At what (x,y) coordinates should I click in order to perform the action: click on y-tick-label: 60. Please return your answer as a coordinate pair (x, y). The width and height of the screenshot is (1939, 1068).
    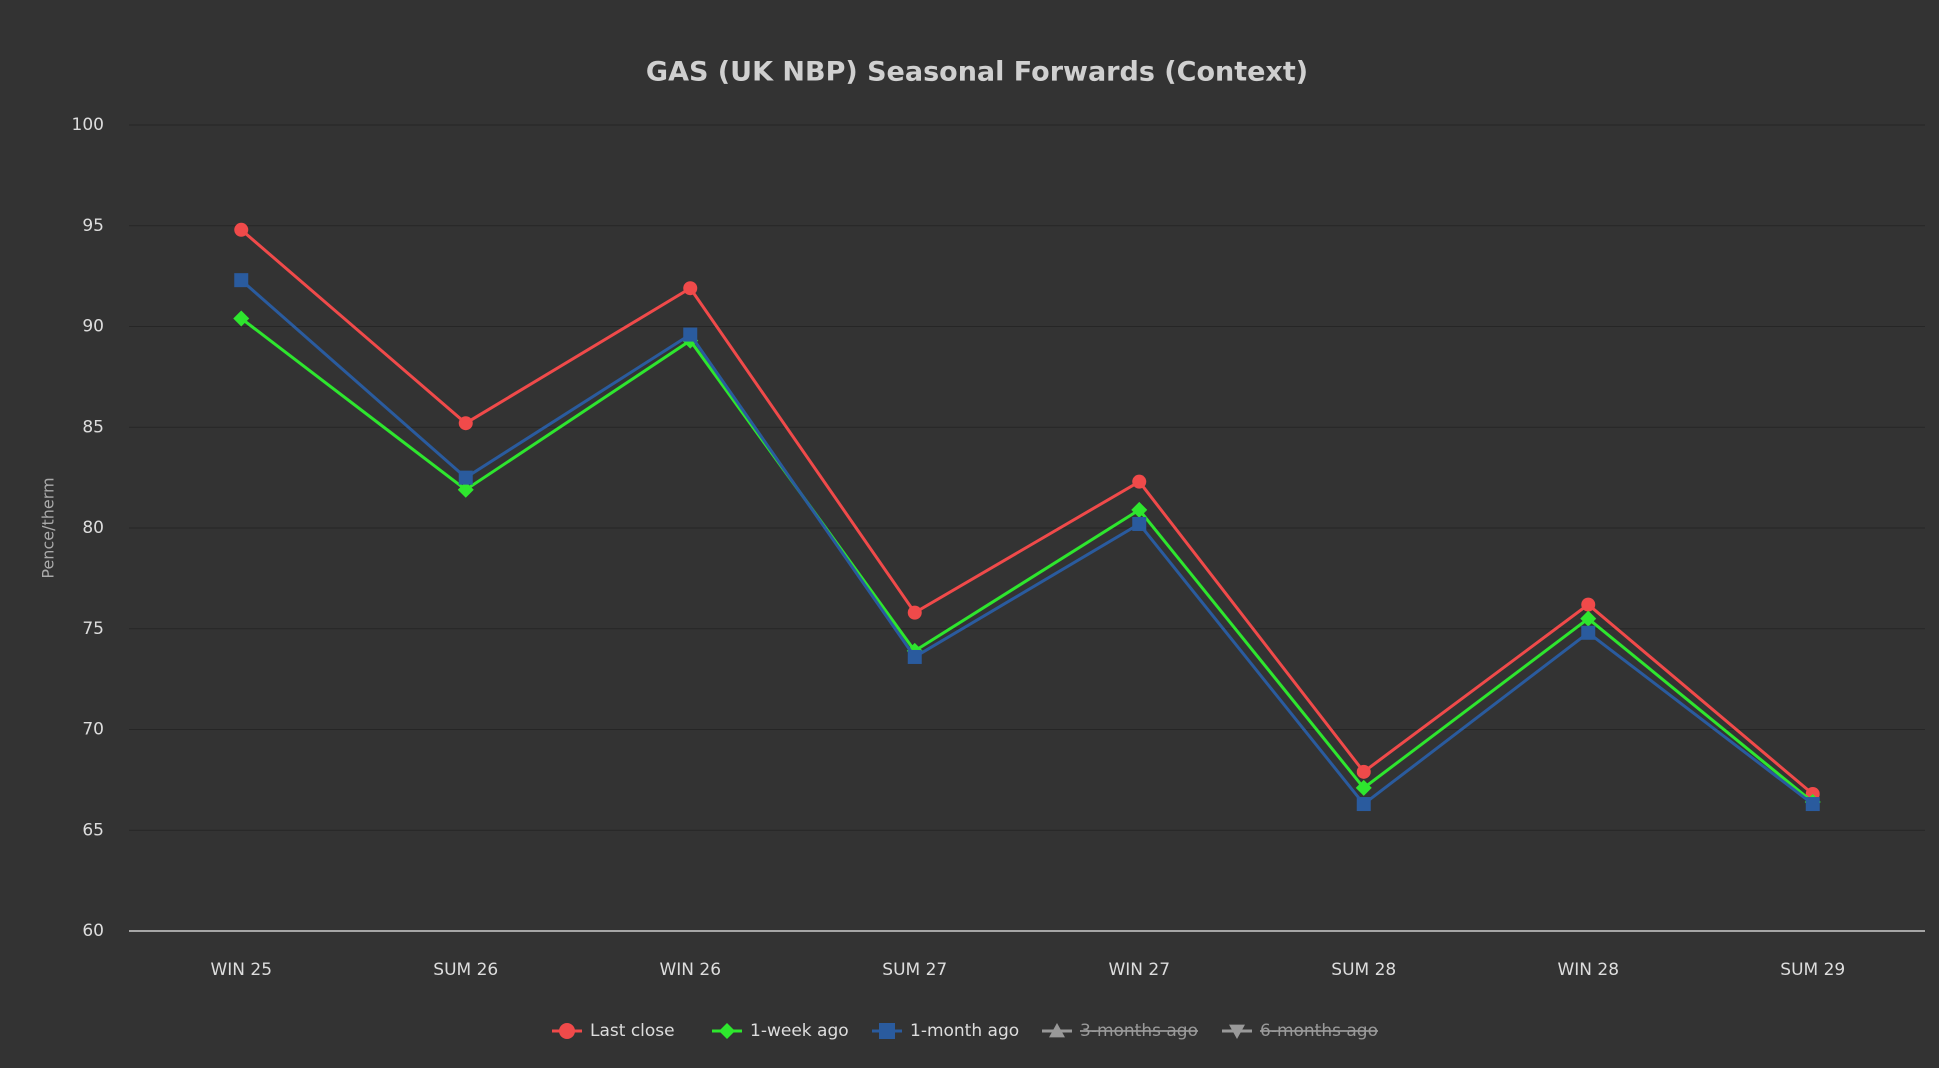
    Looking at the image, I should click on (93, 931).